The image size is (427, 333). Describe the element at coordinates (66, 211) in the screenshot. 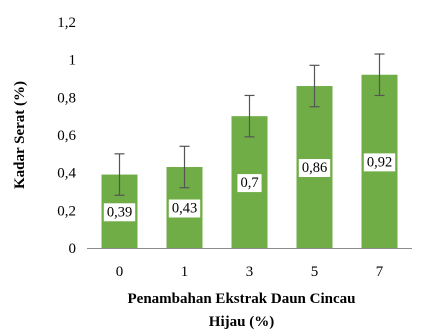

I see `y-tick-label: 0,2` at that location.